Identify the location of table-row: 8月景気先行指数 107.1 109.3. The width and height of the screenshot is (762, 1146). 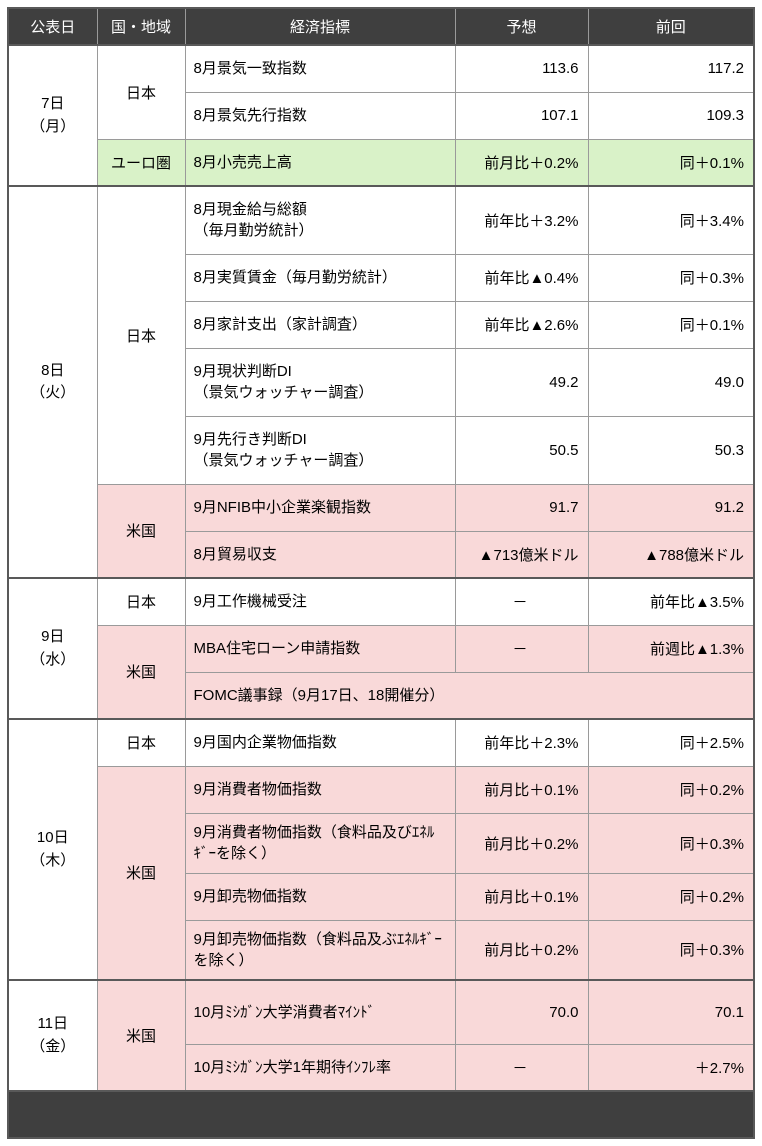
(381, 115).